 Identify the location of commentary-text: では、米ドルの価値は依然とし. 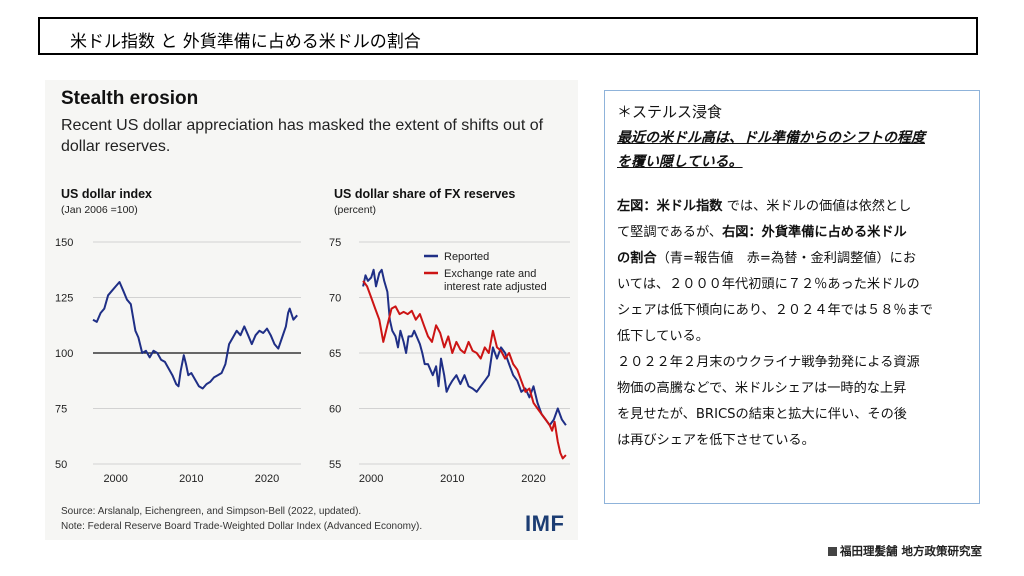
(817, 206).